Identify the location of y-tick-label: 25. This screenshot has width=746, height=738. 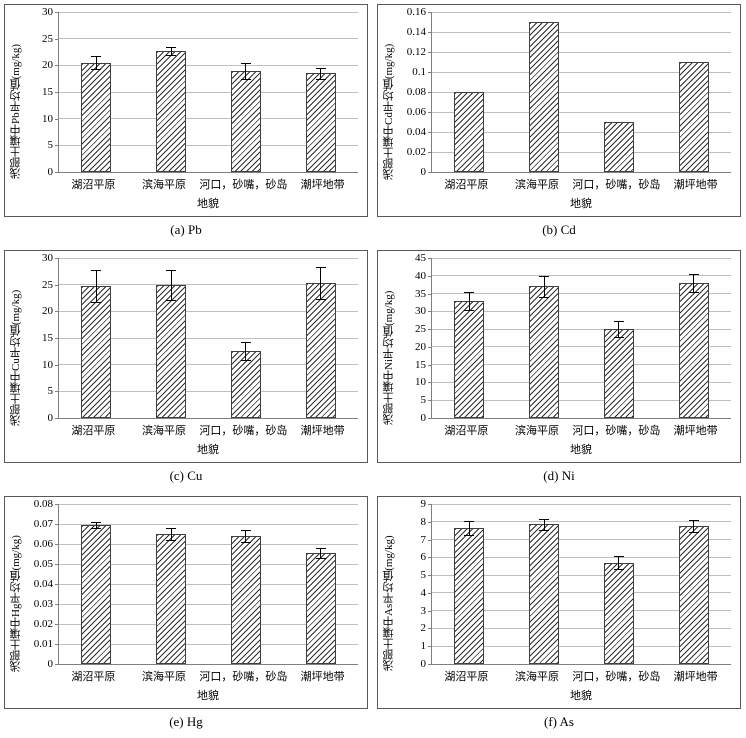
(47, 38).